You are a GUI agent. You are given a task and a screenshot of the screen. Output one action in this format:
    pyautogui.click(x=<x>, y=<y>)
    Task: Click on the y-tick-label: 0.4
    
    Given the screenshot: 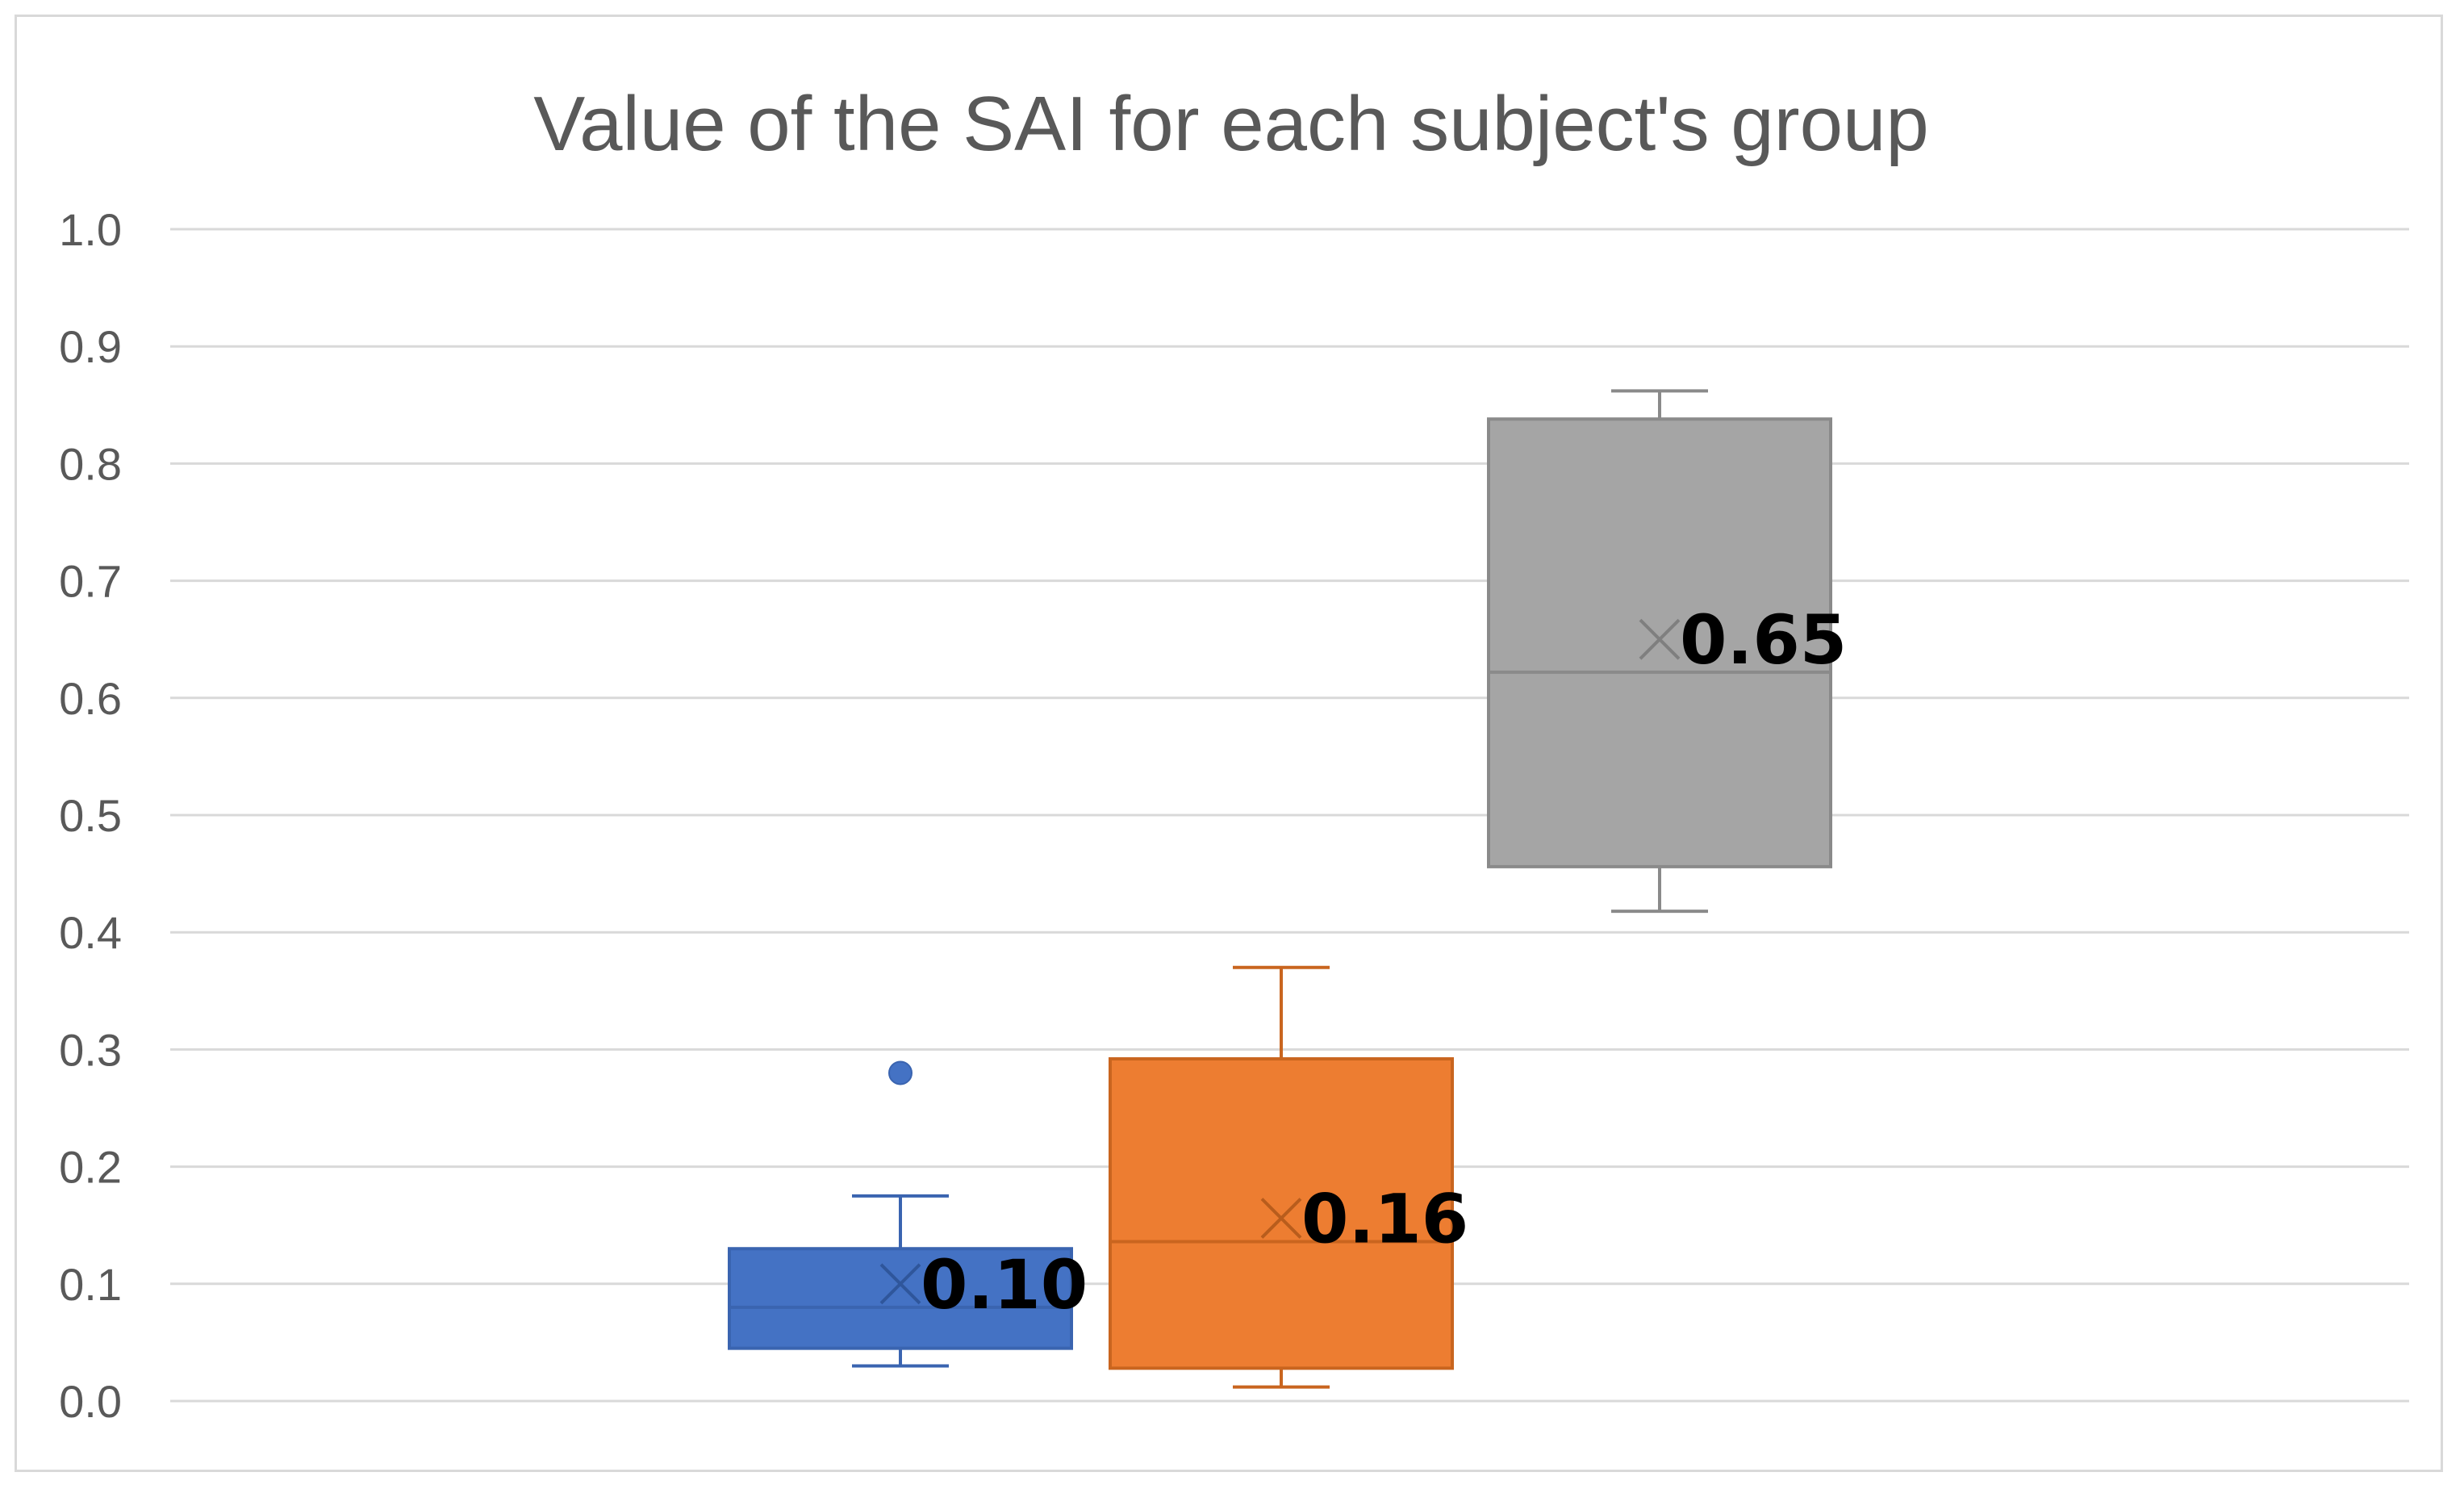 What is the action you would take?
    pyautogui.click(x=90, y=932)
    